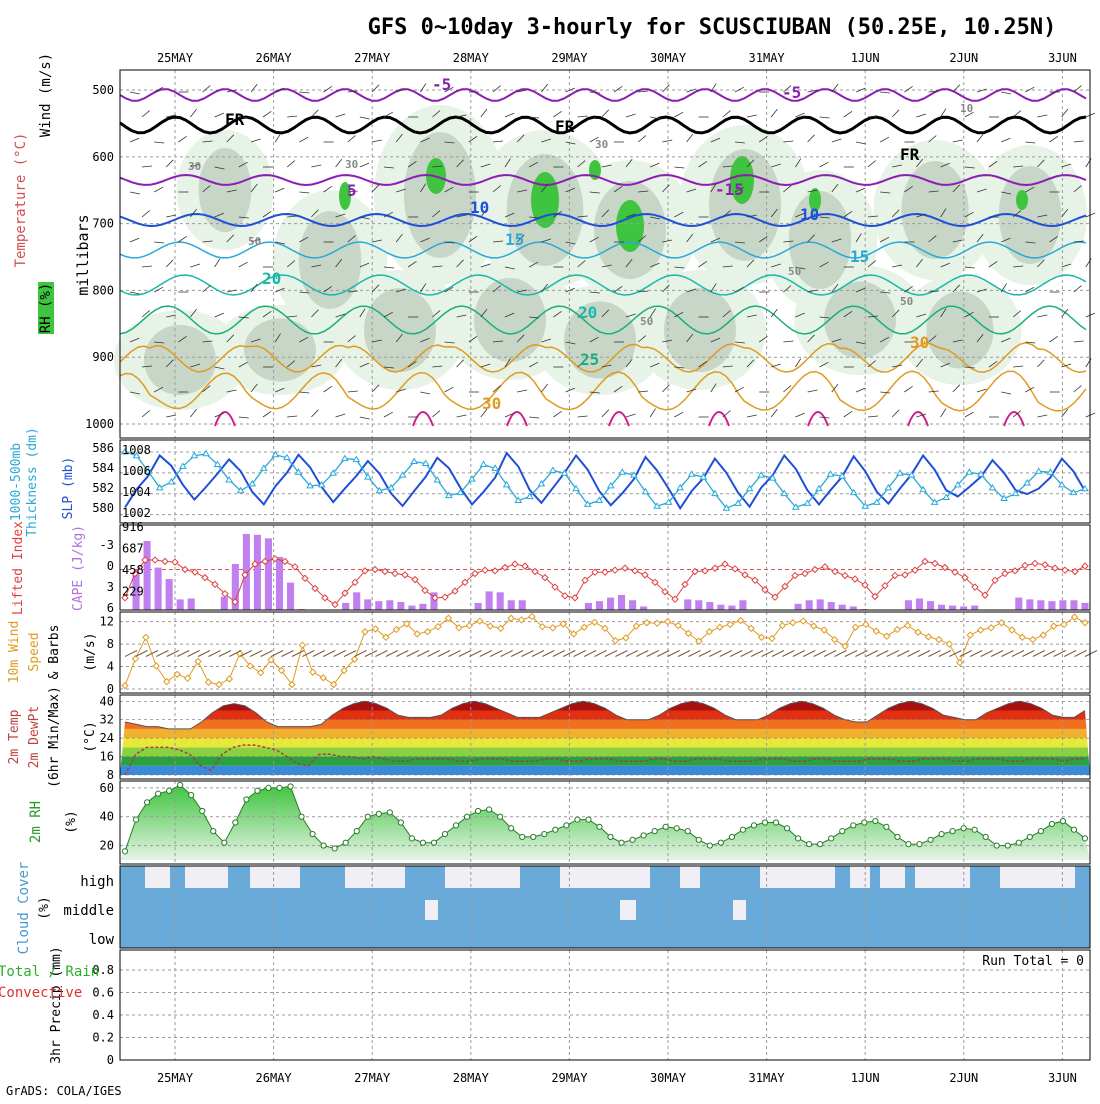 This screenshot has width=1100, height=1104. I want to click on contour-line, so click(603, 95).